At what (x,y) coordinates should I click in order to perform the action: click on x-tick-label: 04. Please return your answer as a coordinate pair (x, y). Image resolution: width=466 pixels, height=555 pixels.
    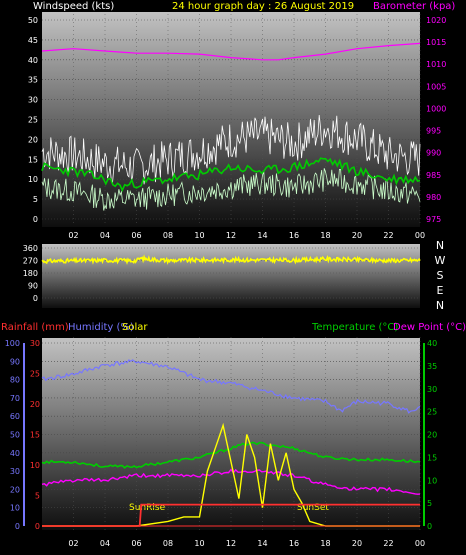
    Looking at the image, I should click on (105, 543).